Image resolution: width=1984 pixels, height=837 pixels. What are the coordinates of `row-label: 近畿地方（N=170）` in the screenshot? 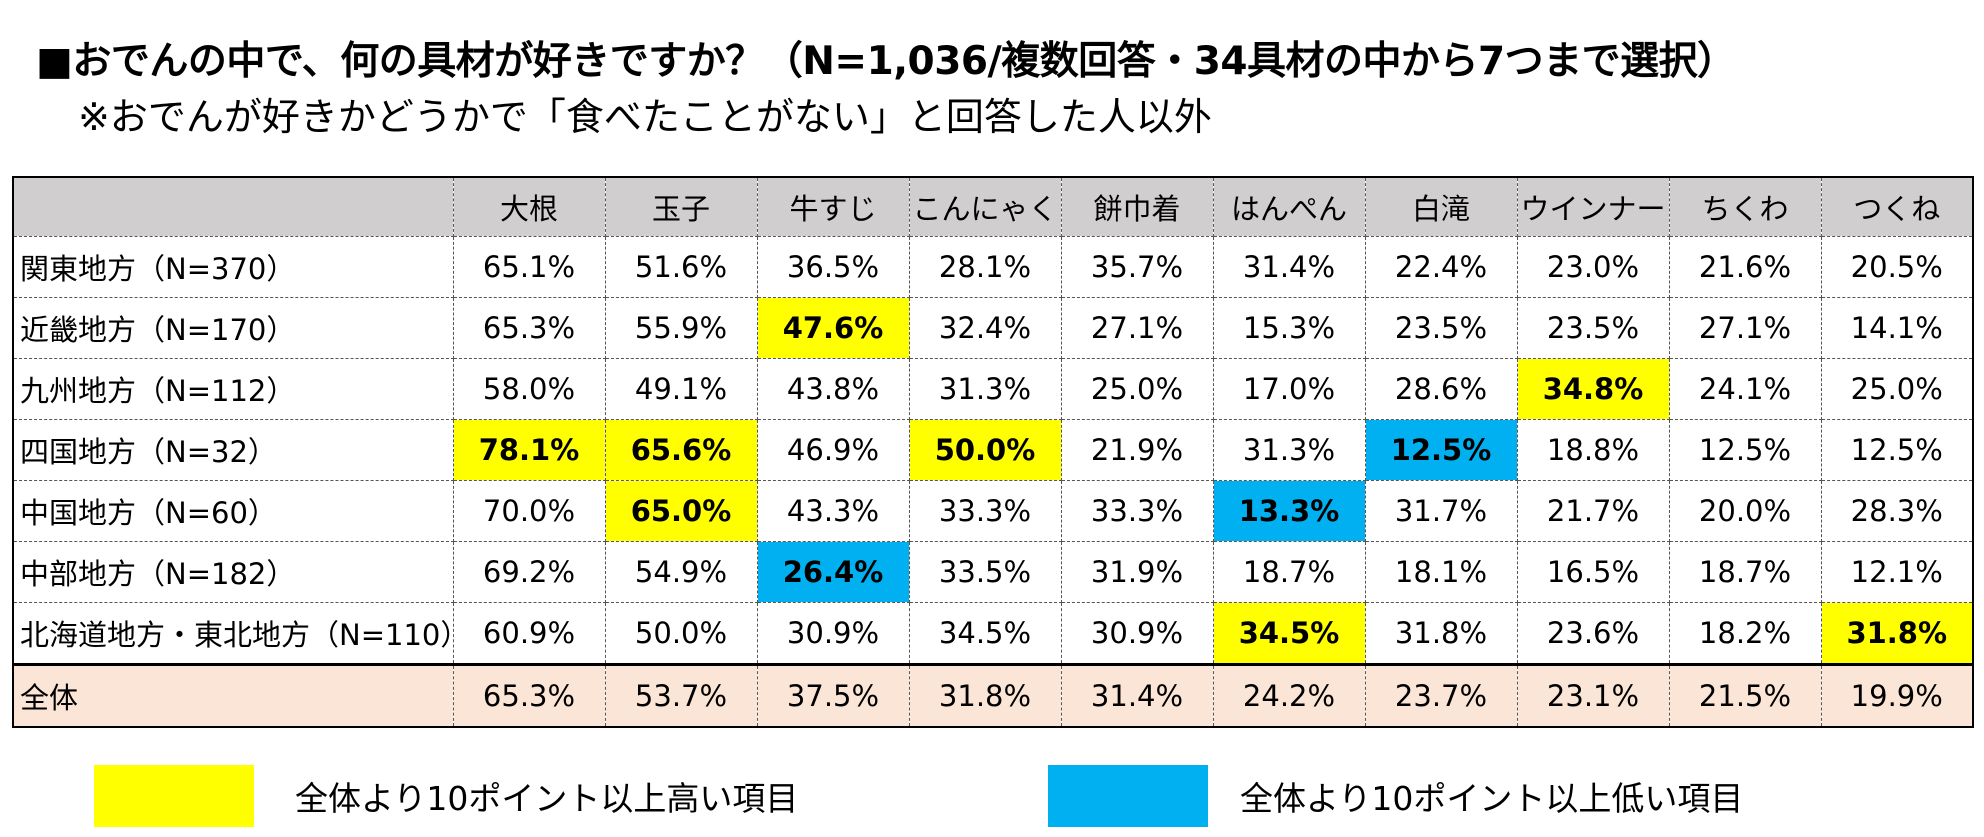 It's located at (233, 328).